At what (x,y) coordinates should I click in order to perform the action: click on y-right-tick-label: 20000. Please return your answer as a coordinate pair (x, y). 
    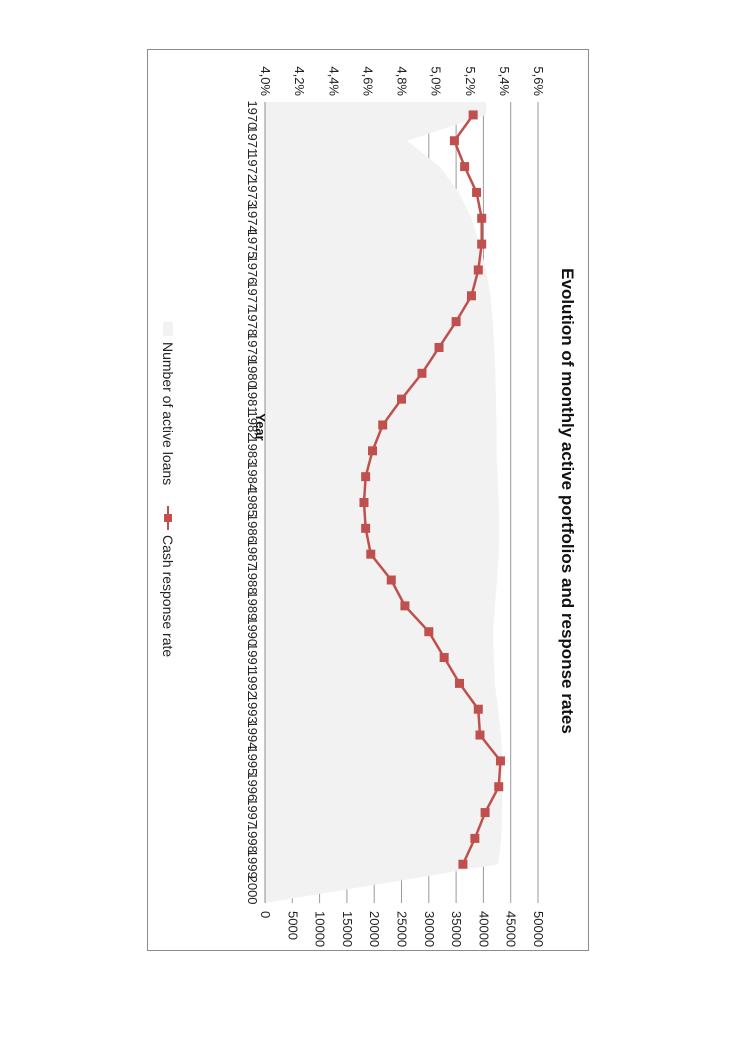
    Looking at the image, I should click on (374, 929).